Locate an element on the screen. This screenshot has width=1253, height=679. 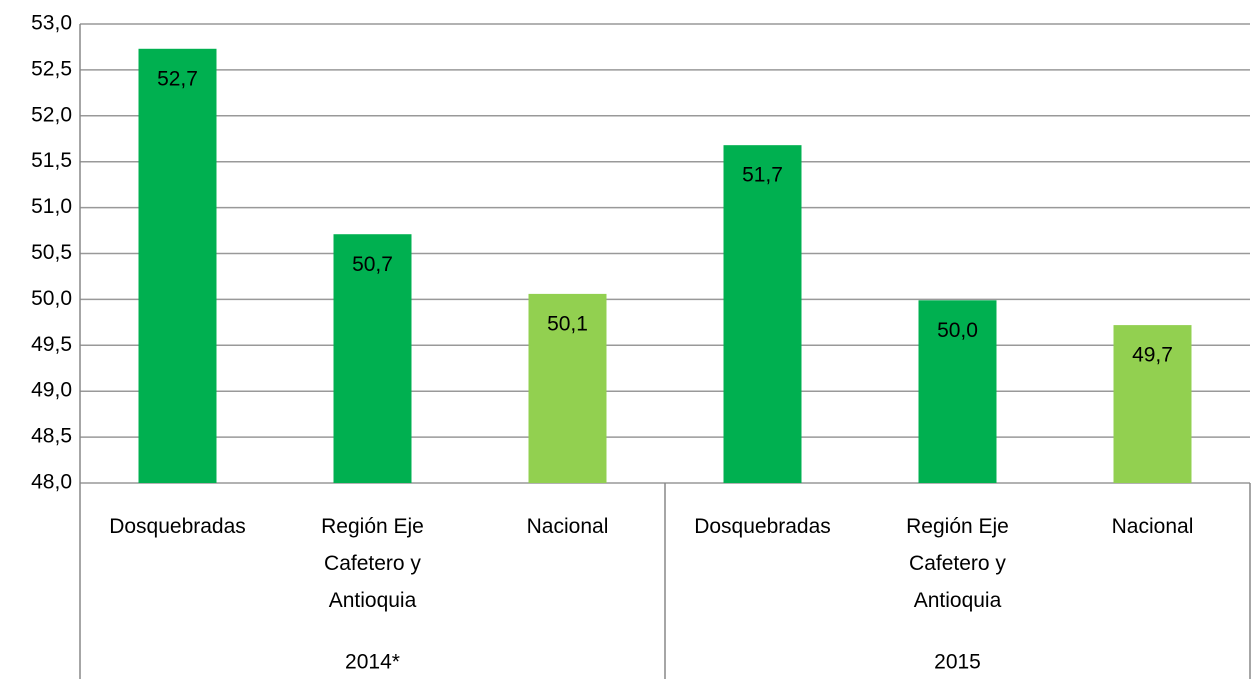
value-label: 49,7 is located at coordinates (1152, 355).